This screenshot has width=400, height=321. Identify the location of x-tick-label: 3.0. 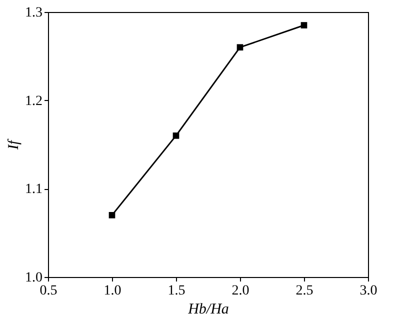
(369, 291).